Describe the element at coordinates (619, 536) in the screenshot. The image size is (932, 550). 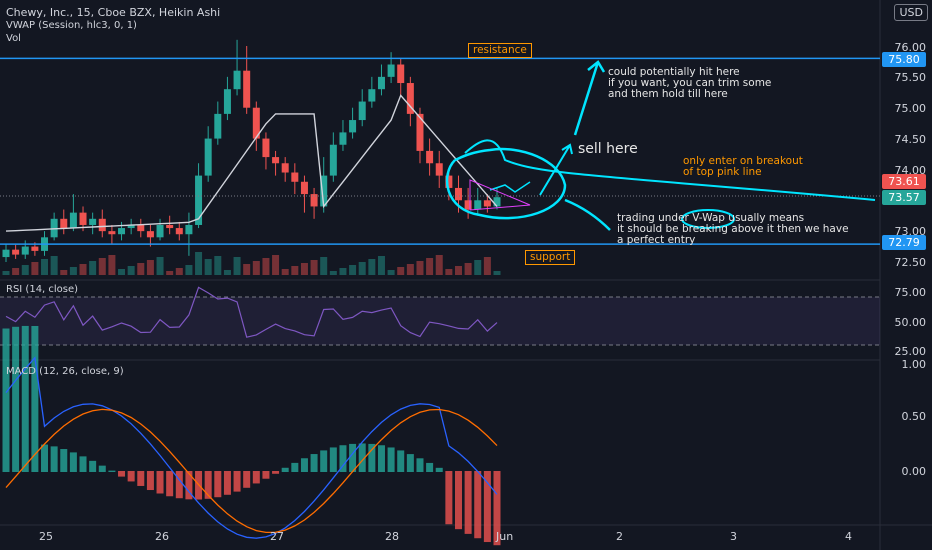
I see `date-tick: 2` at that location.